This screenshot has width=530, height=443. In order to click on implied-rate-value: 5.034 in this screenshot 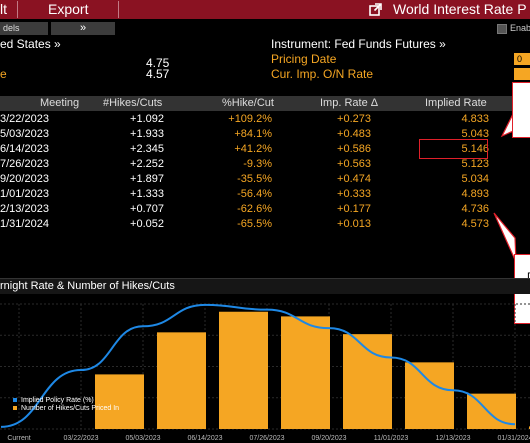, I will do `click(475, 179)`.